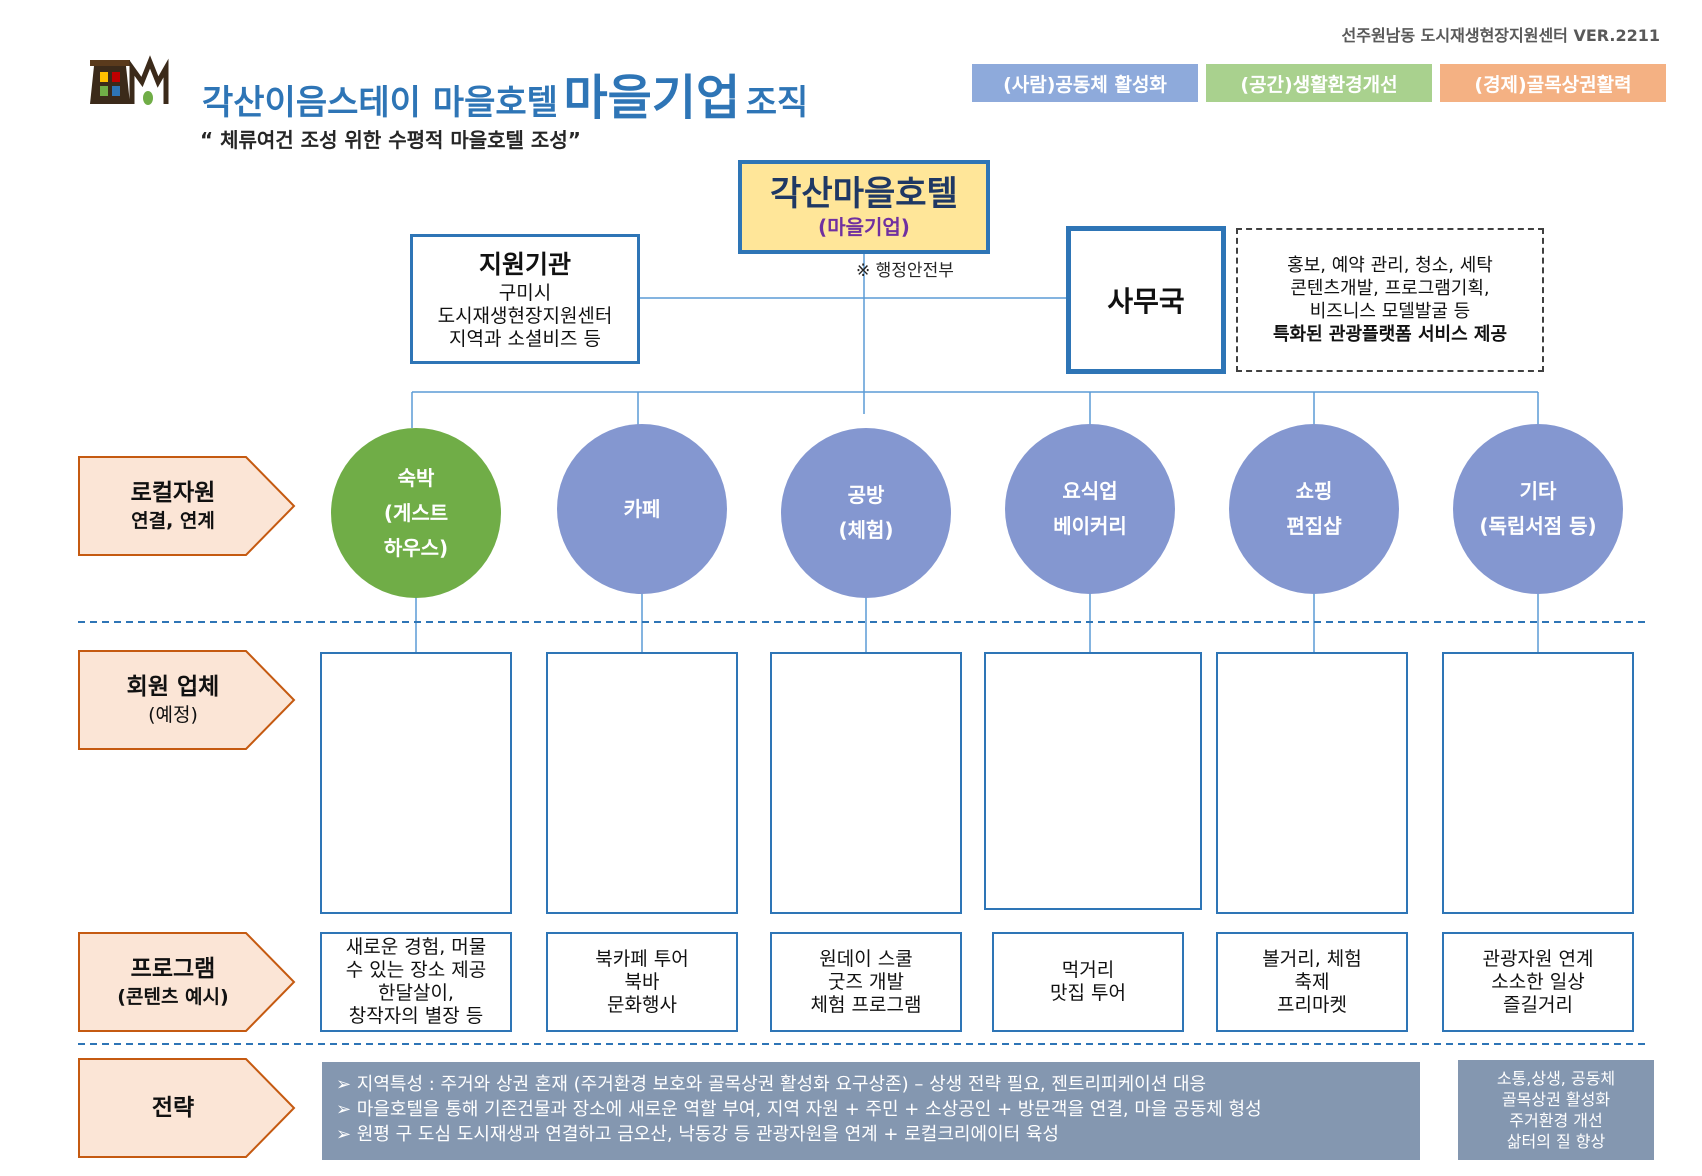 This screenshot has height=1176, width=1702. What do you see at coordinates (1093, 781) in the screenshot?
I see `member-box-food` at bounding box center [1093, 781].